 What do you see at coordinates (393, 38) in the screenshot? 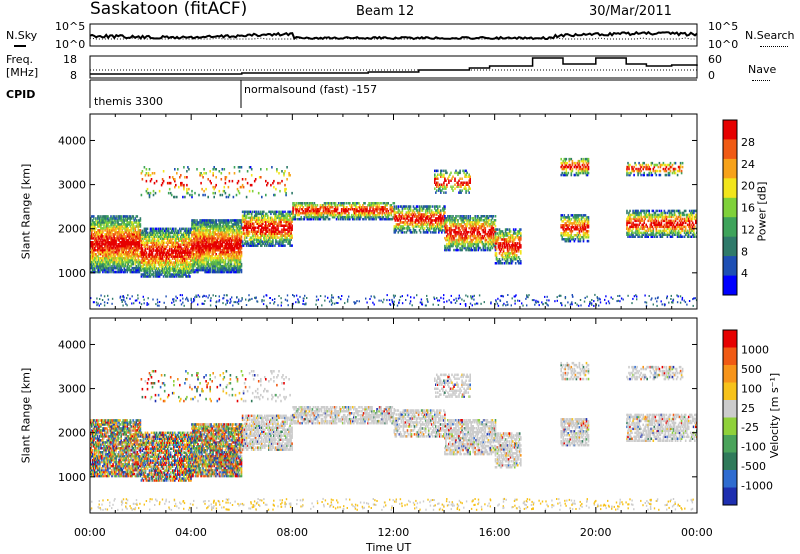
I see `noise-search-line` at bounding box center [393, 38].